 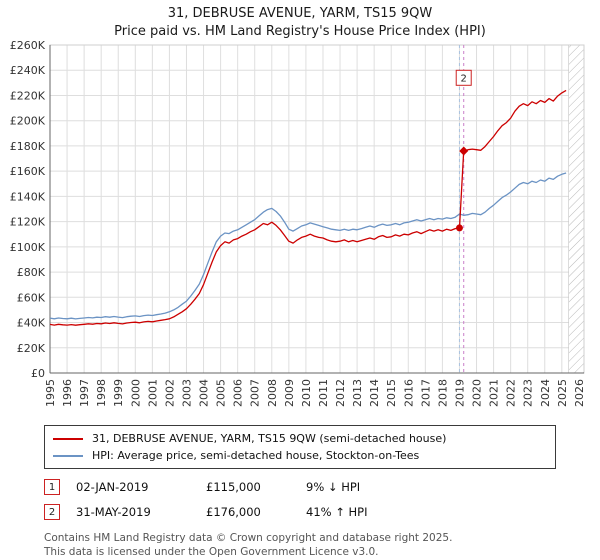 What do you see at coordinates (118, 393) in the screenshot?
I see `x-tick-label: 1999` at bounding box center [118, 393].